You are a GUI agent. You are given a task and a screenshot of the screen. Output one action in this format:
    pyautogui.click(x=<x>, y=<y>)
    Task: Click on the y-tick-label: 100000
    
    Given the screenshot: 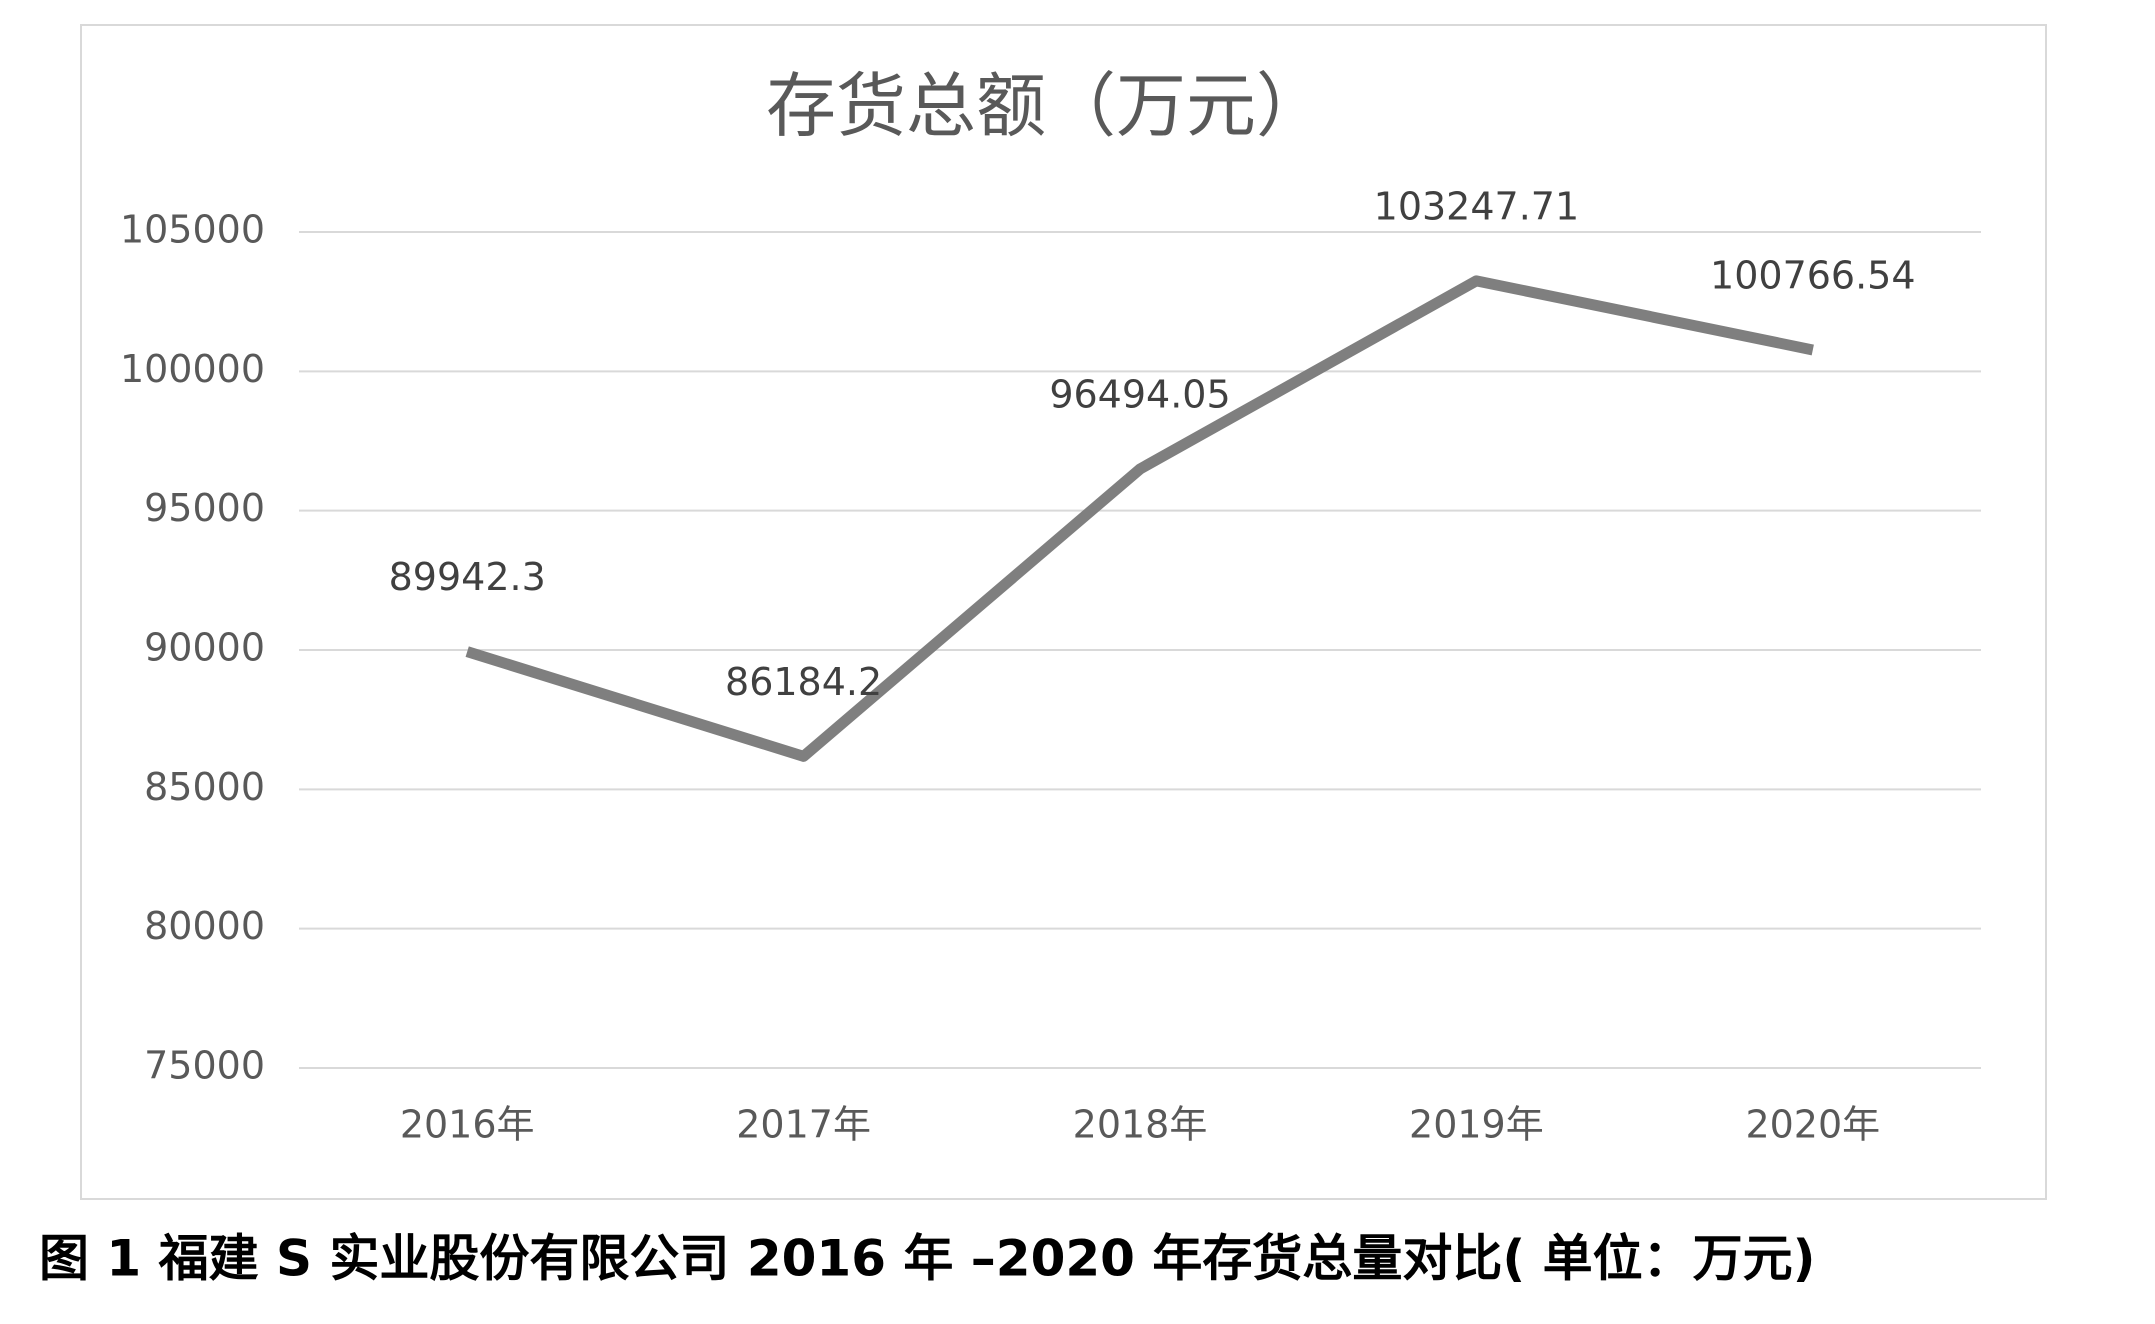 What is the action you would take?
    pyautogui.click(x=192, y=369)
    